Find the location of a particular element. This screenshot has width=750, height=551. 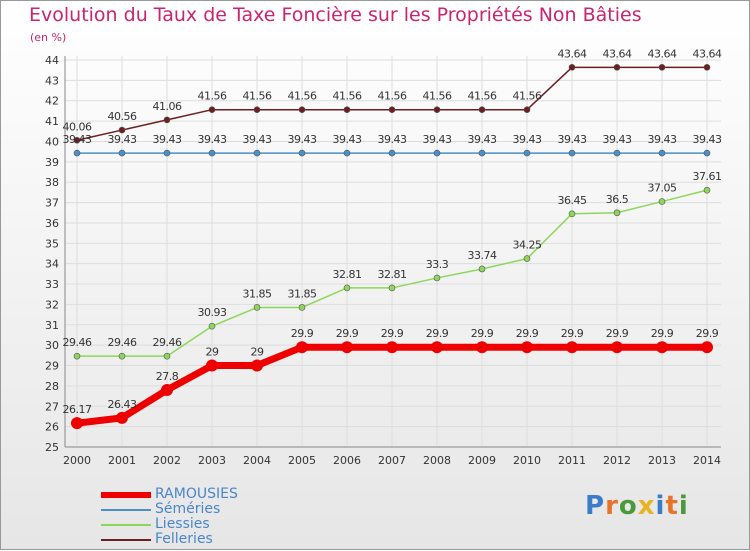

y-tick-label: 33 is located at coordinates (52, 284).